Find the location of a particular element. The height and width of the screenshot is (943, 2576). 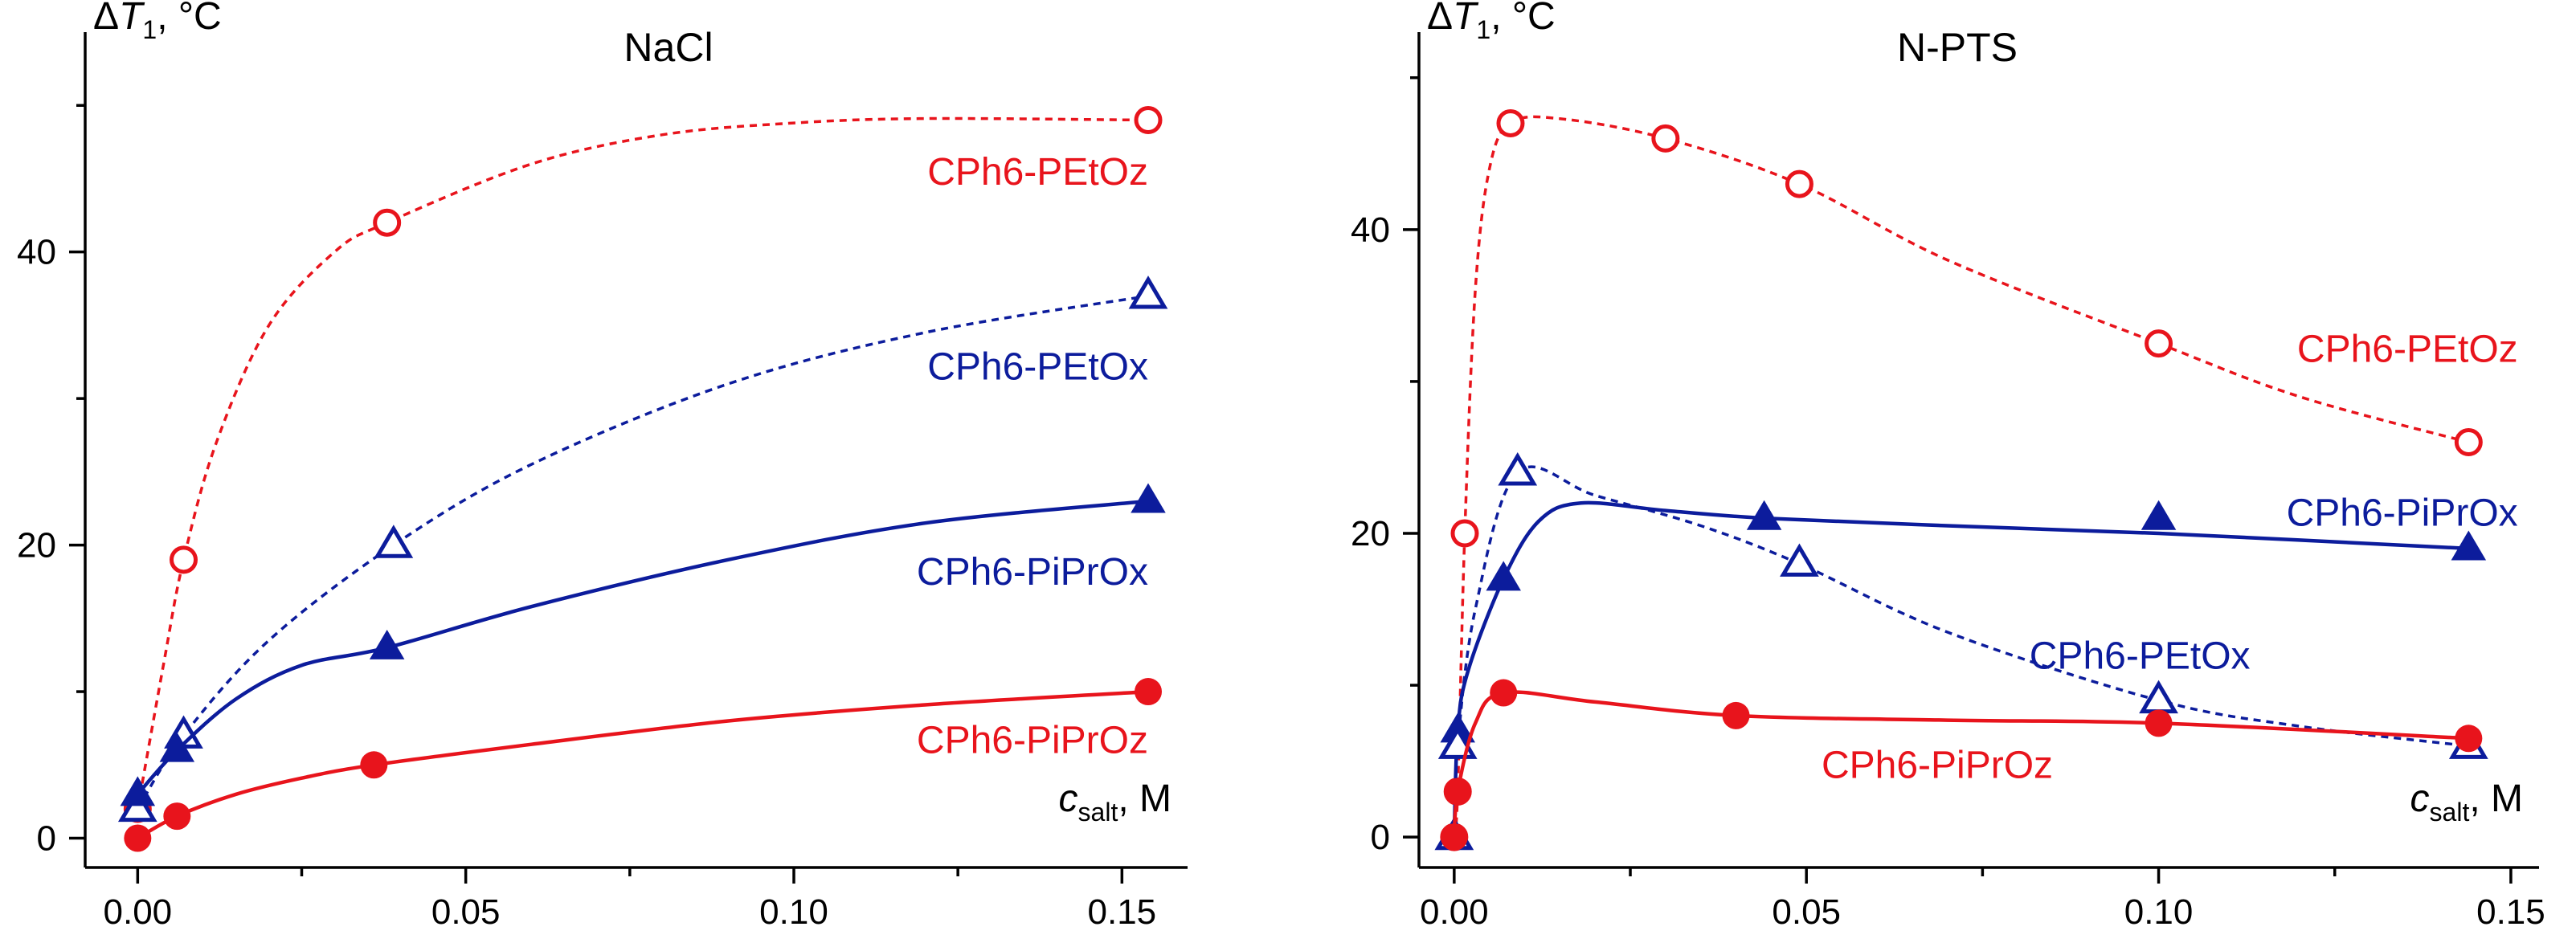

series-cph6-piprox: CPh6-PiPrOx is located at coordinates (643, 644).